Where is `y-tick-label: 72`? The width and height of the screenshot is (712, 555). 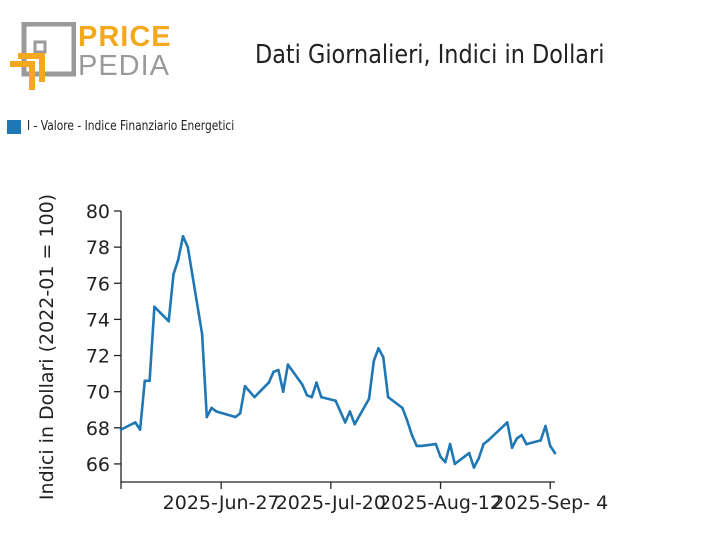 y-tick-label: 72 is located at coordinates (98, 357).